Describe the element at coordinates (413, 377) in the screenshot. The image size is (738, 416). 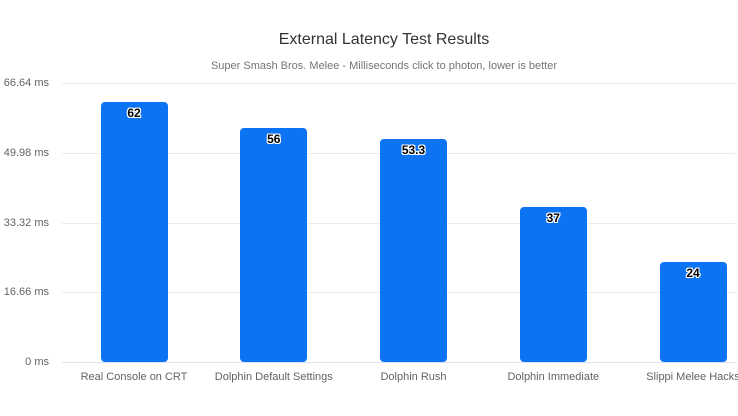
I see `x-axis-category-label: Dolphin Rush` at that location.